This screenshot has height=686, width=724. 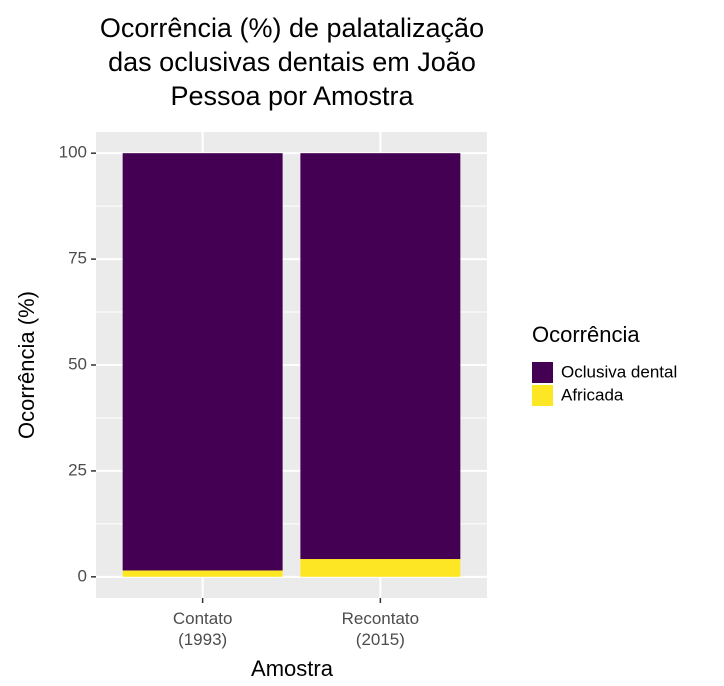 What do you see at coordinates (77, 363) in the screenshot?
I see `y-tick-label: 50` at bounding box center [77, 363].